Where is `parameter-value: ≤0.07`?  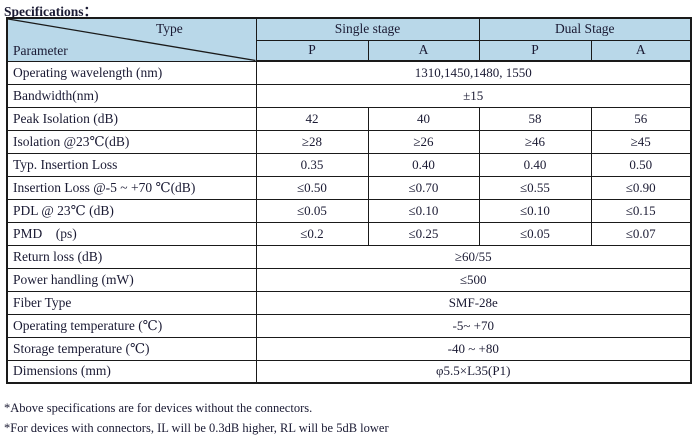
parameter-value: ≤0.07 is located at coordinates (641, 233).